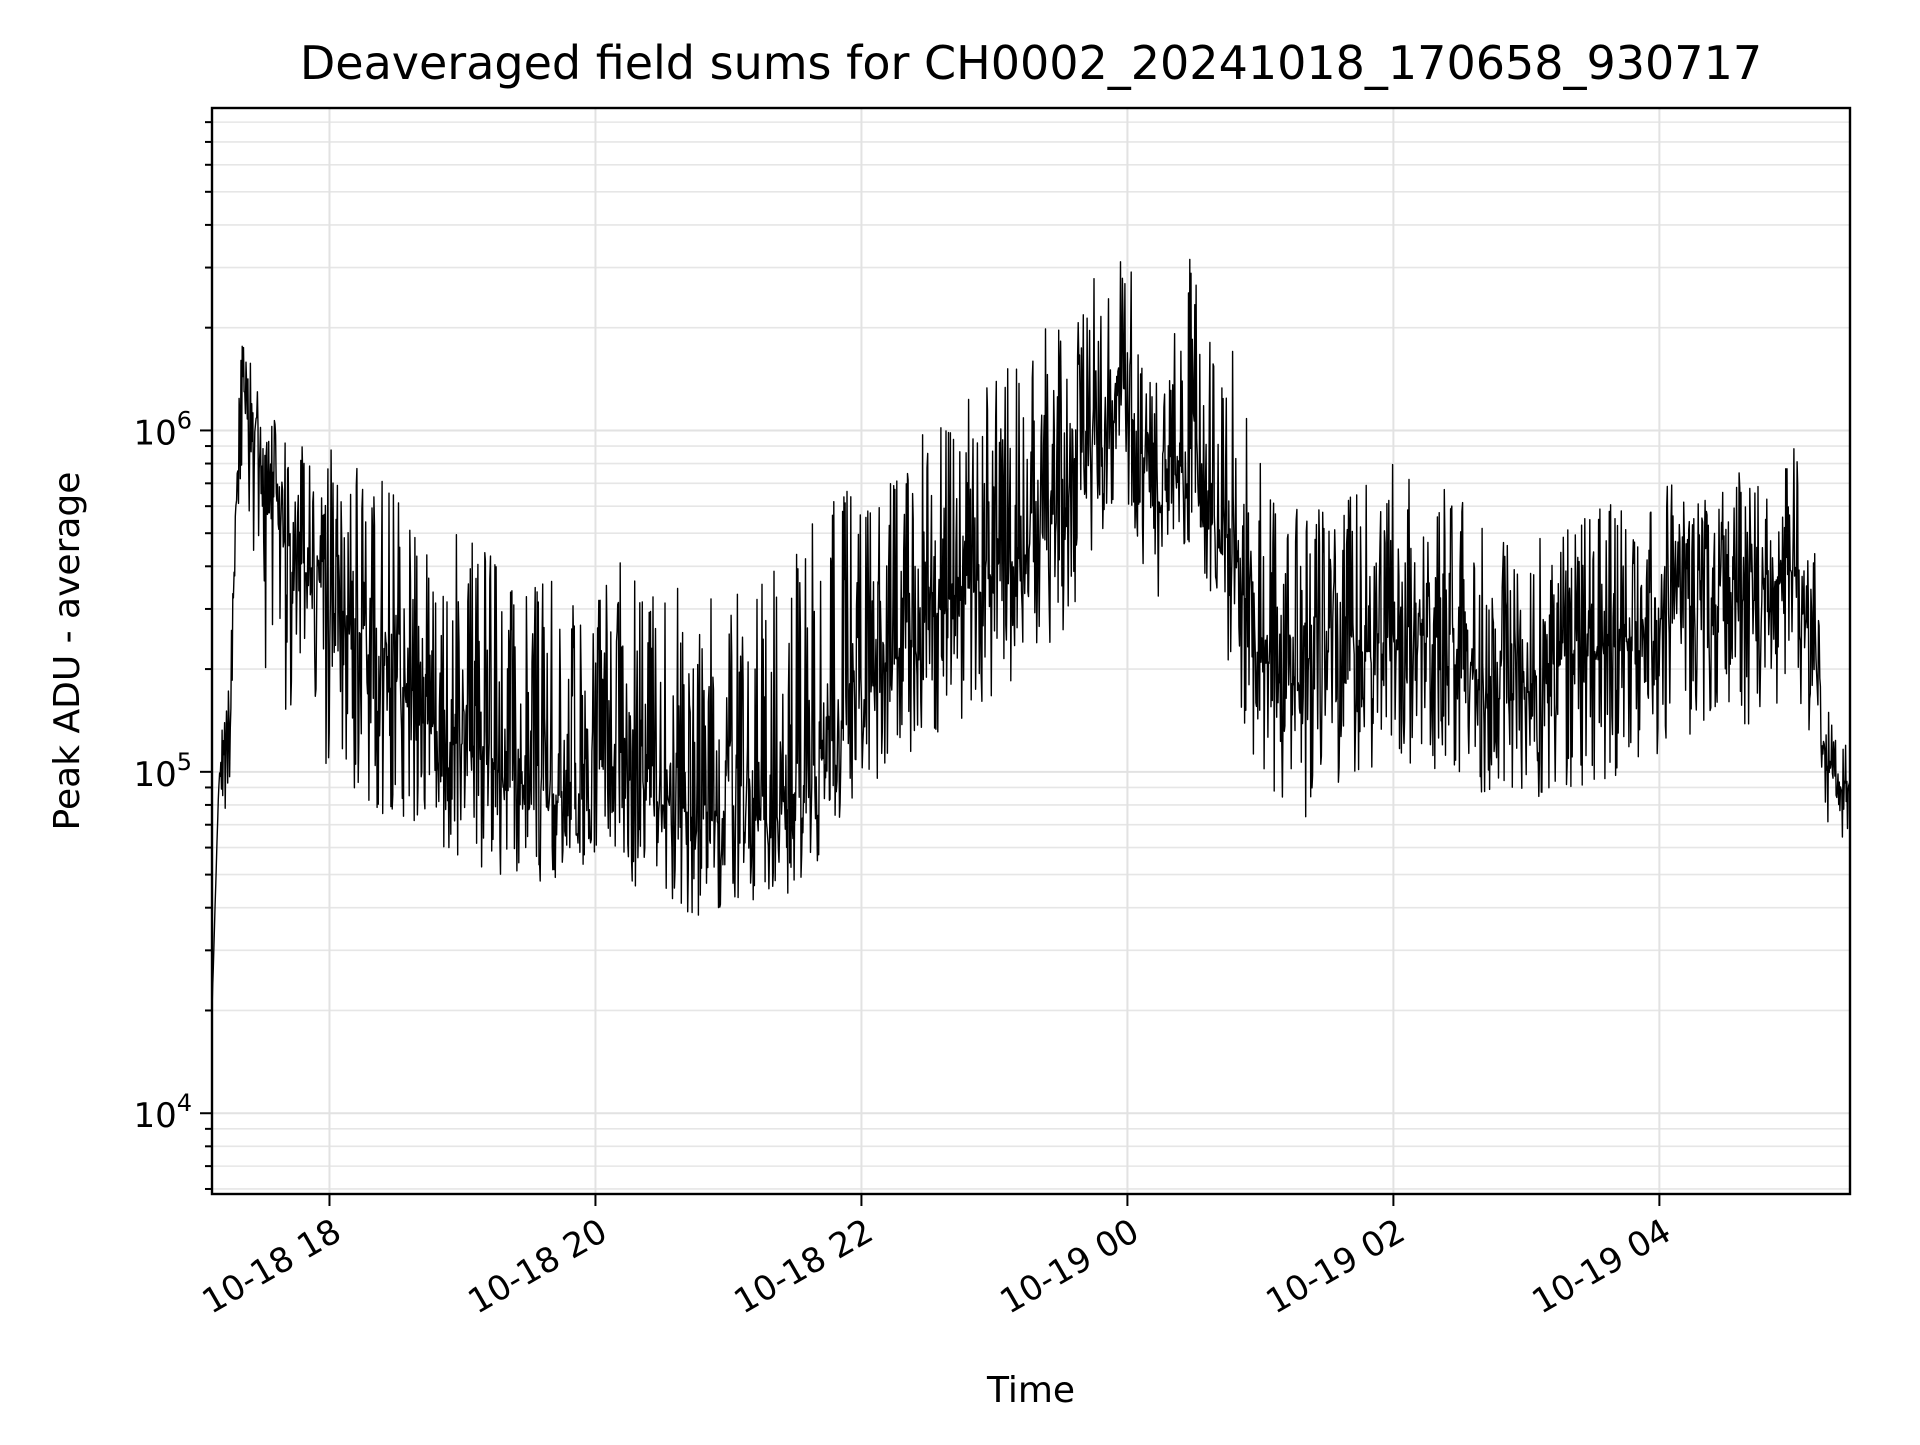  I want to click on x-tick-label: 10-19 02, so click(1336, 1266).